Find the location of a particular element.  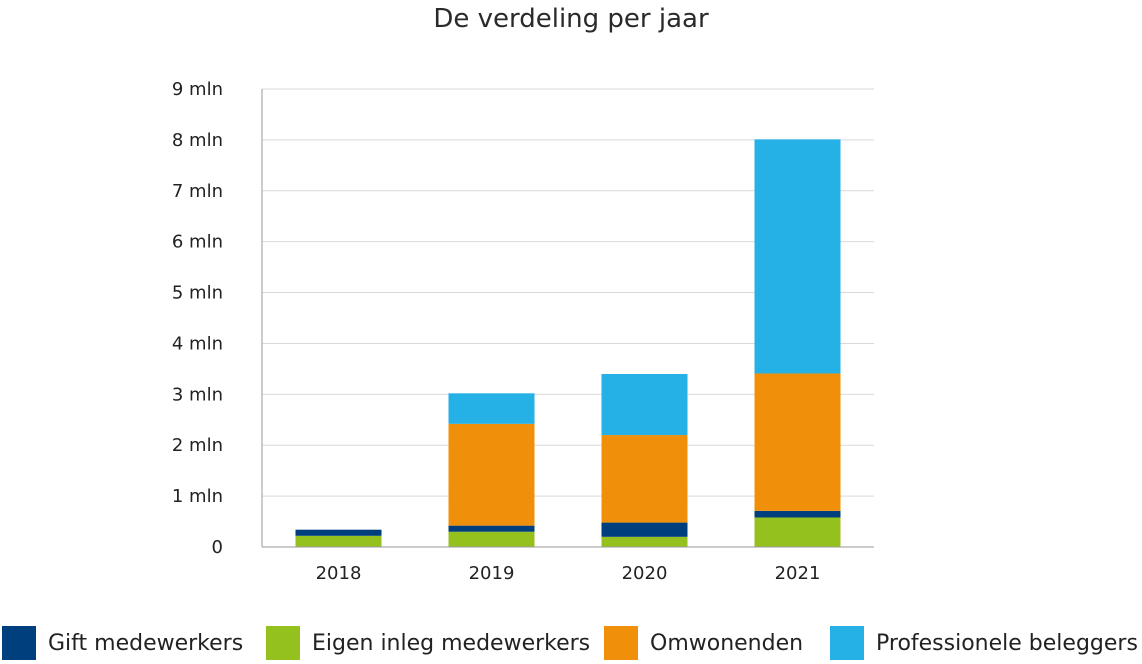

bar-2019-omwonenden is located at coordinates (491, 474).